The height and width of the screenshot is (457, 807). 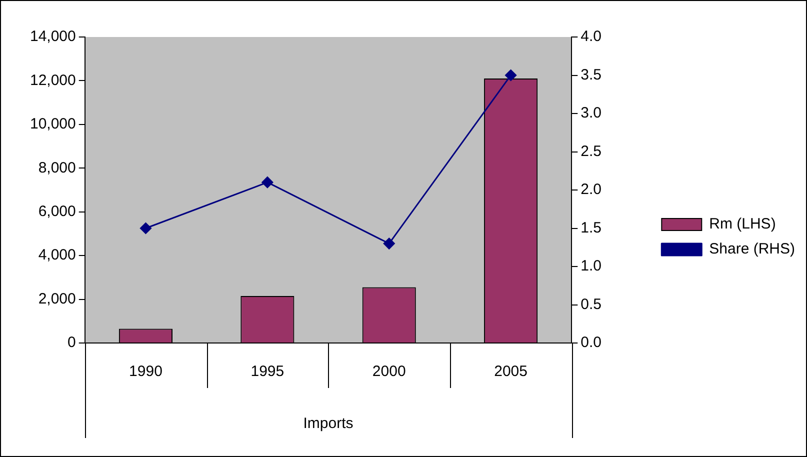 What do you see at coordinates (145, 371) in the screenshot?
I see `x-tick-label: 1990` at bounding box center [145, 371].